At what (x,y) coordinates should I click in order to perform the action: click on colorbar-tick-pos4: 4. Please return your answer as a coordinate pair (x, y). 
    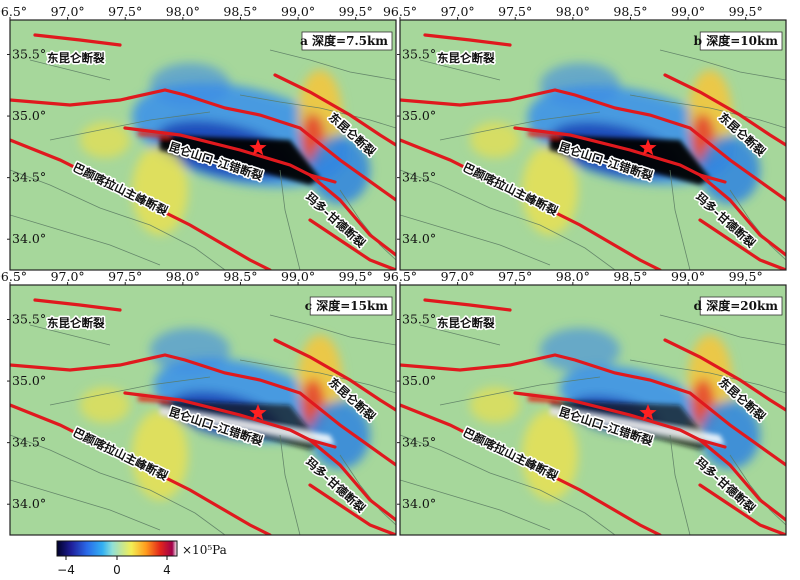
    Looking at the image, I should click on (167, 570).